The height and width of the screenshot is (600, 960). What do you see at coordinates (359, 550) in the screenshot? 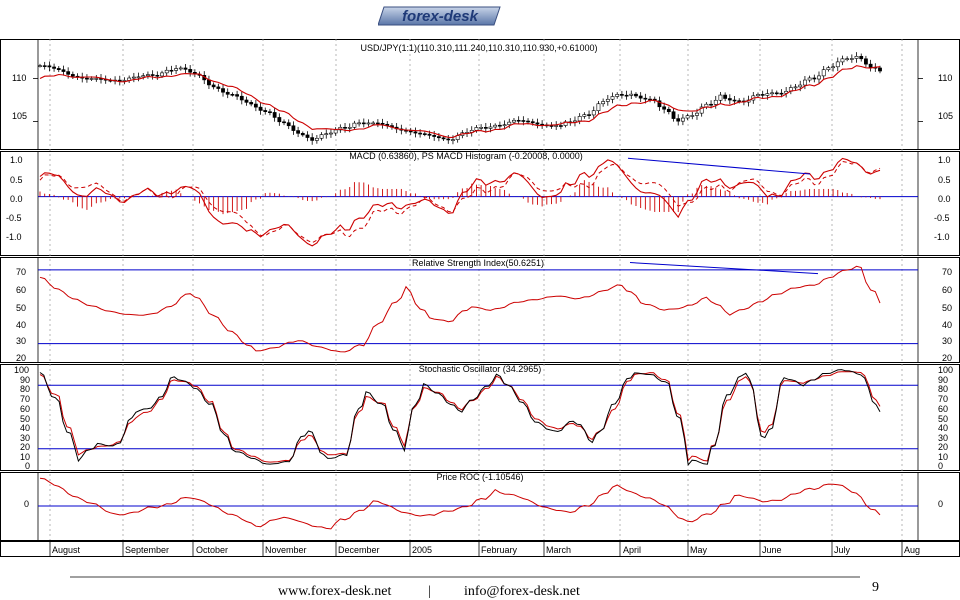
I see `month-label: December` at bounding box center [359, 550].